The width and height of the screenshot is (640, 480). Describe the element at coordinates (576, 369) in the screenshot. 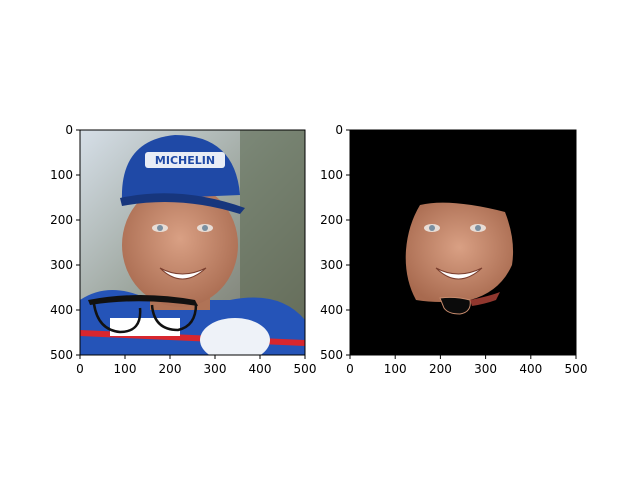

I see `right-x-tick-label: 500` at that location.